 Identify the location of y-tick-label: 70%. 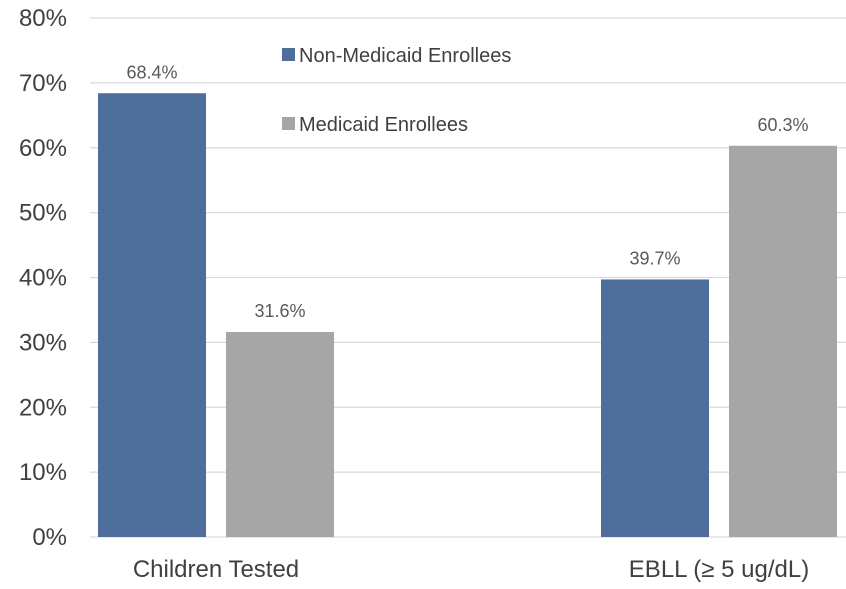
(43, 83).